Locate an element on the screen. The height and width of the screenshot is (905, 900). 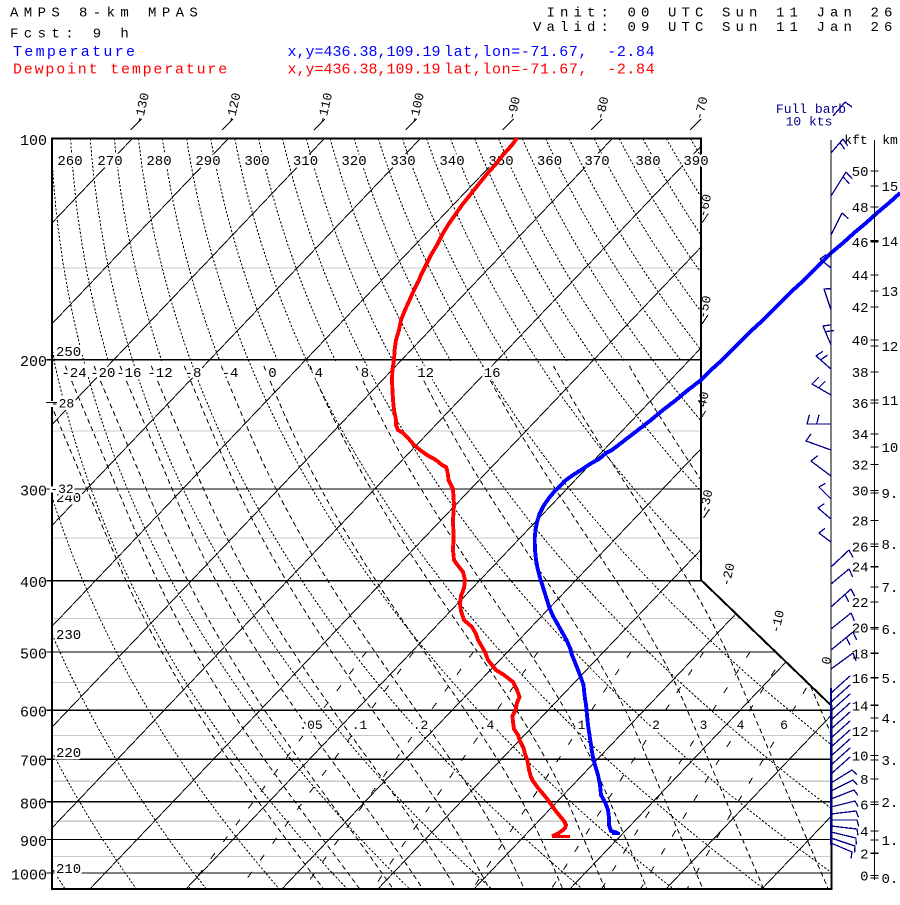
svg-text: 330 is located at coordinates (402, 162).